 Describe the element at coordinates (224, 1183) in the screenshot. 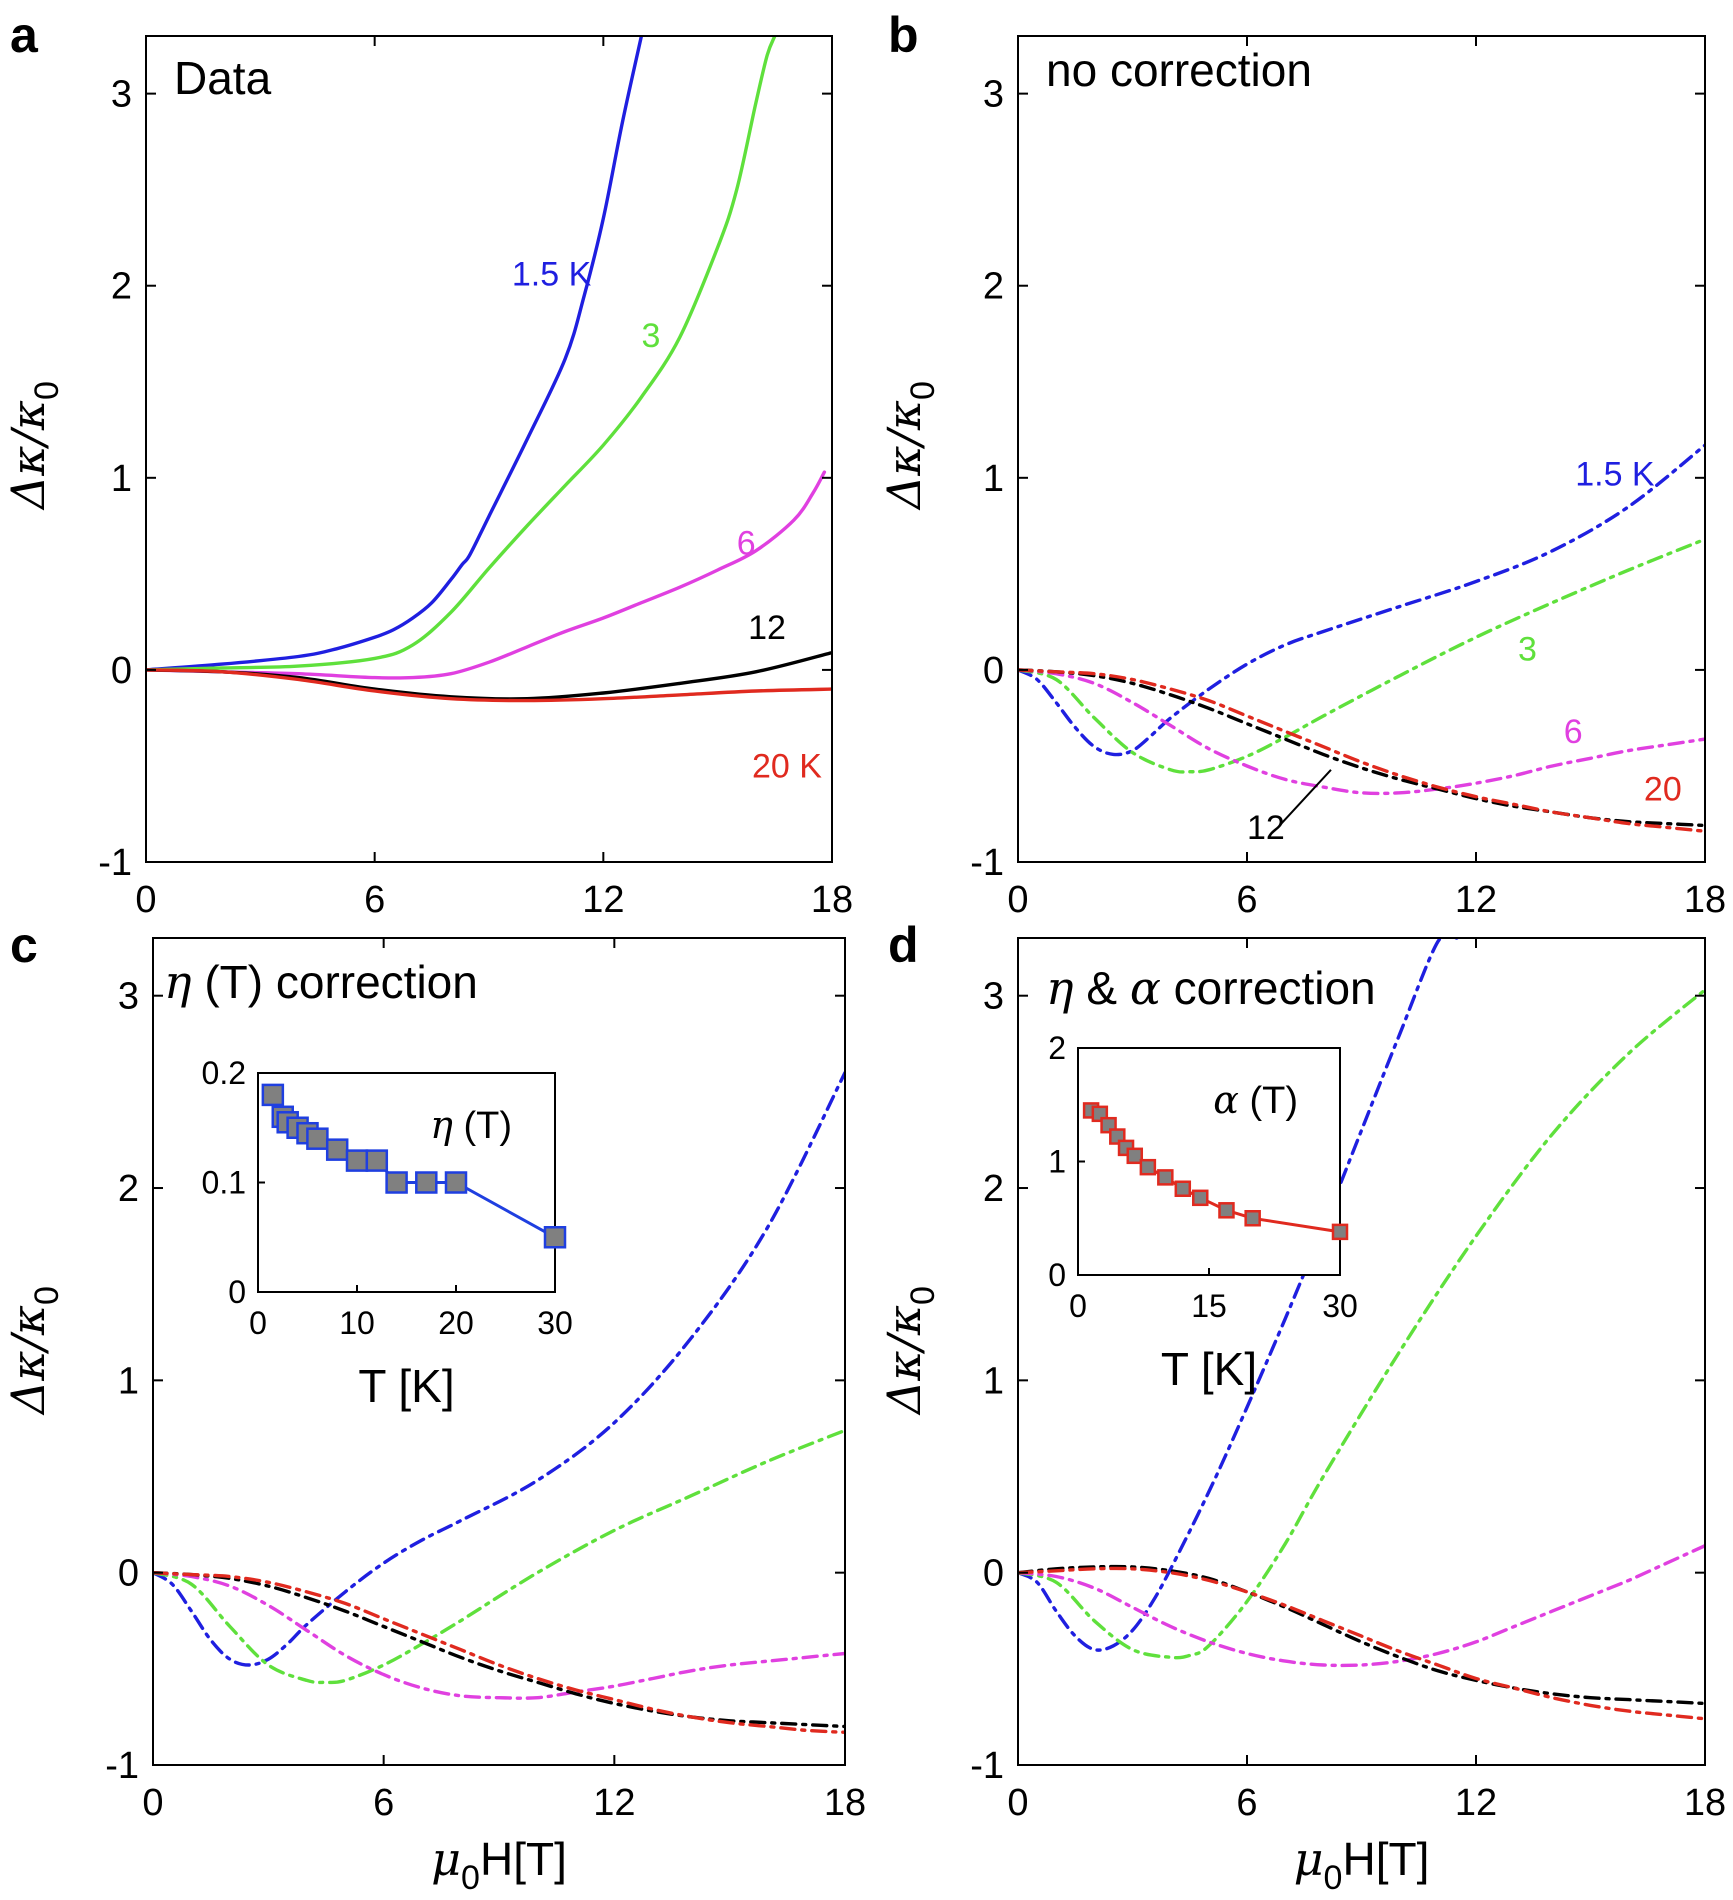

I see `inset-y-tick-label: 0.1` at that location.